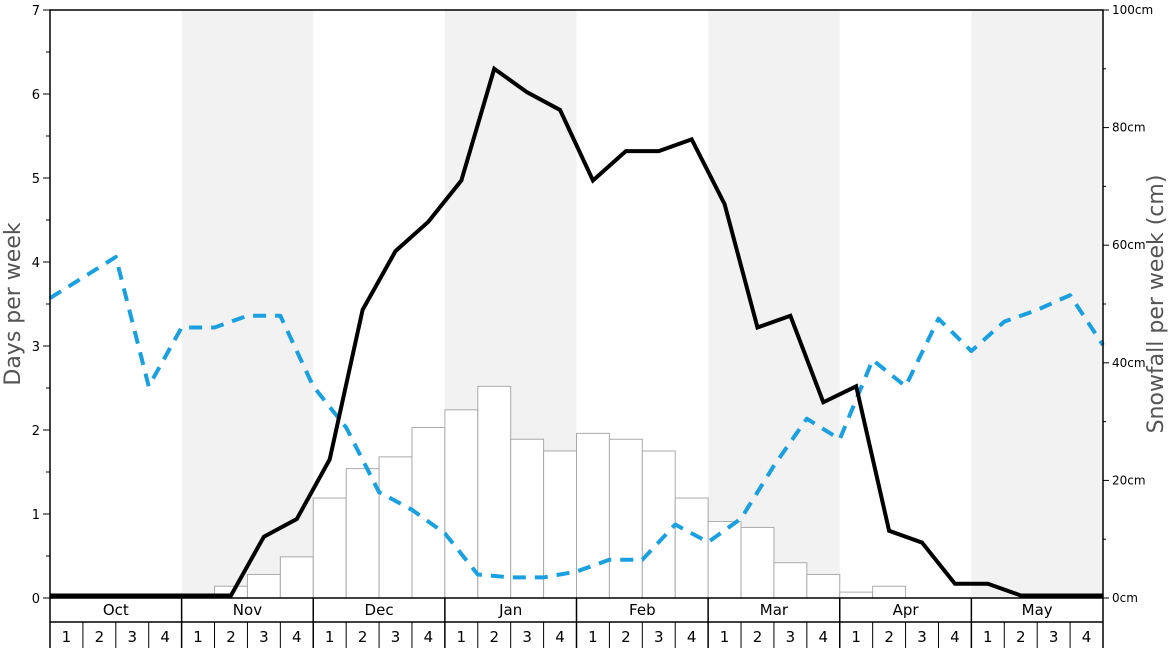 The width and height of the screenshot is (1168, 648). Describe the element at coordinates (774, 610) in the screenshot. I see `month-label-mar: Mar` at that location.